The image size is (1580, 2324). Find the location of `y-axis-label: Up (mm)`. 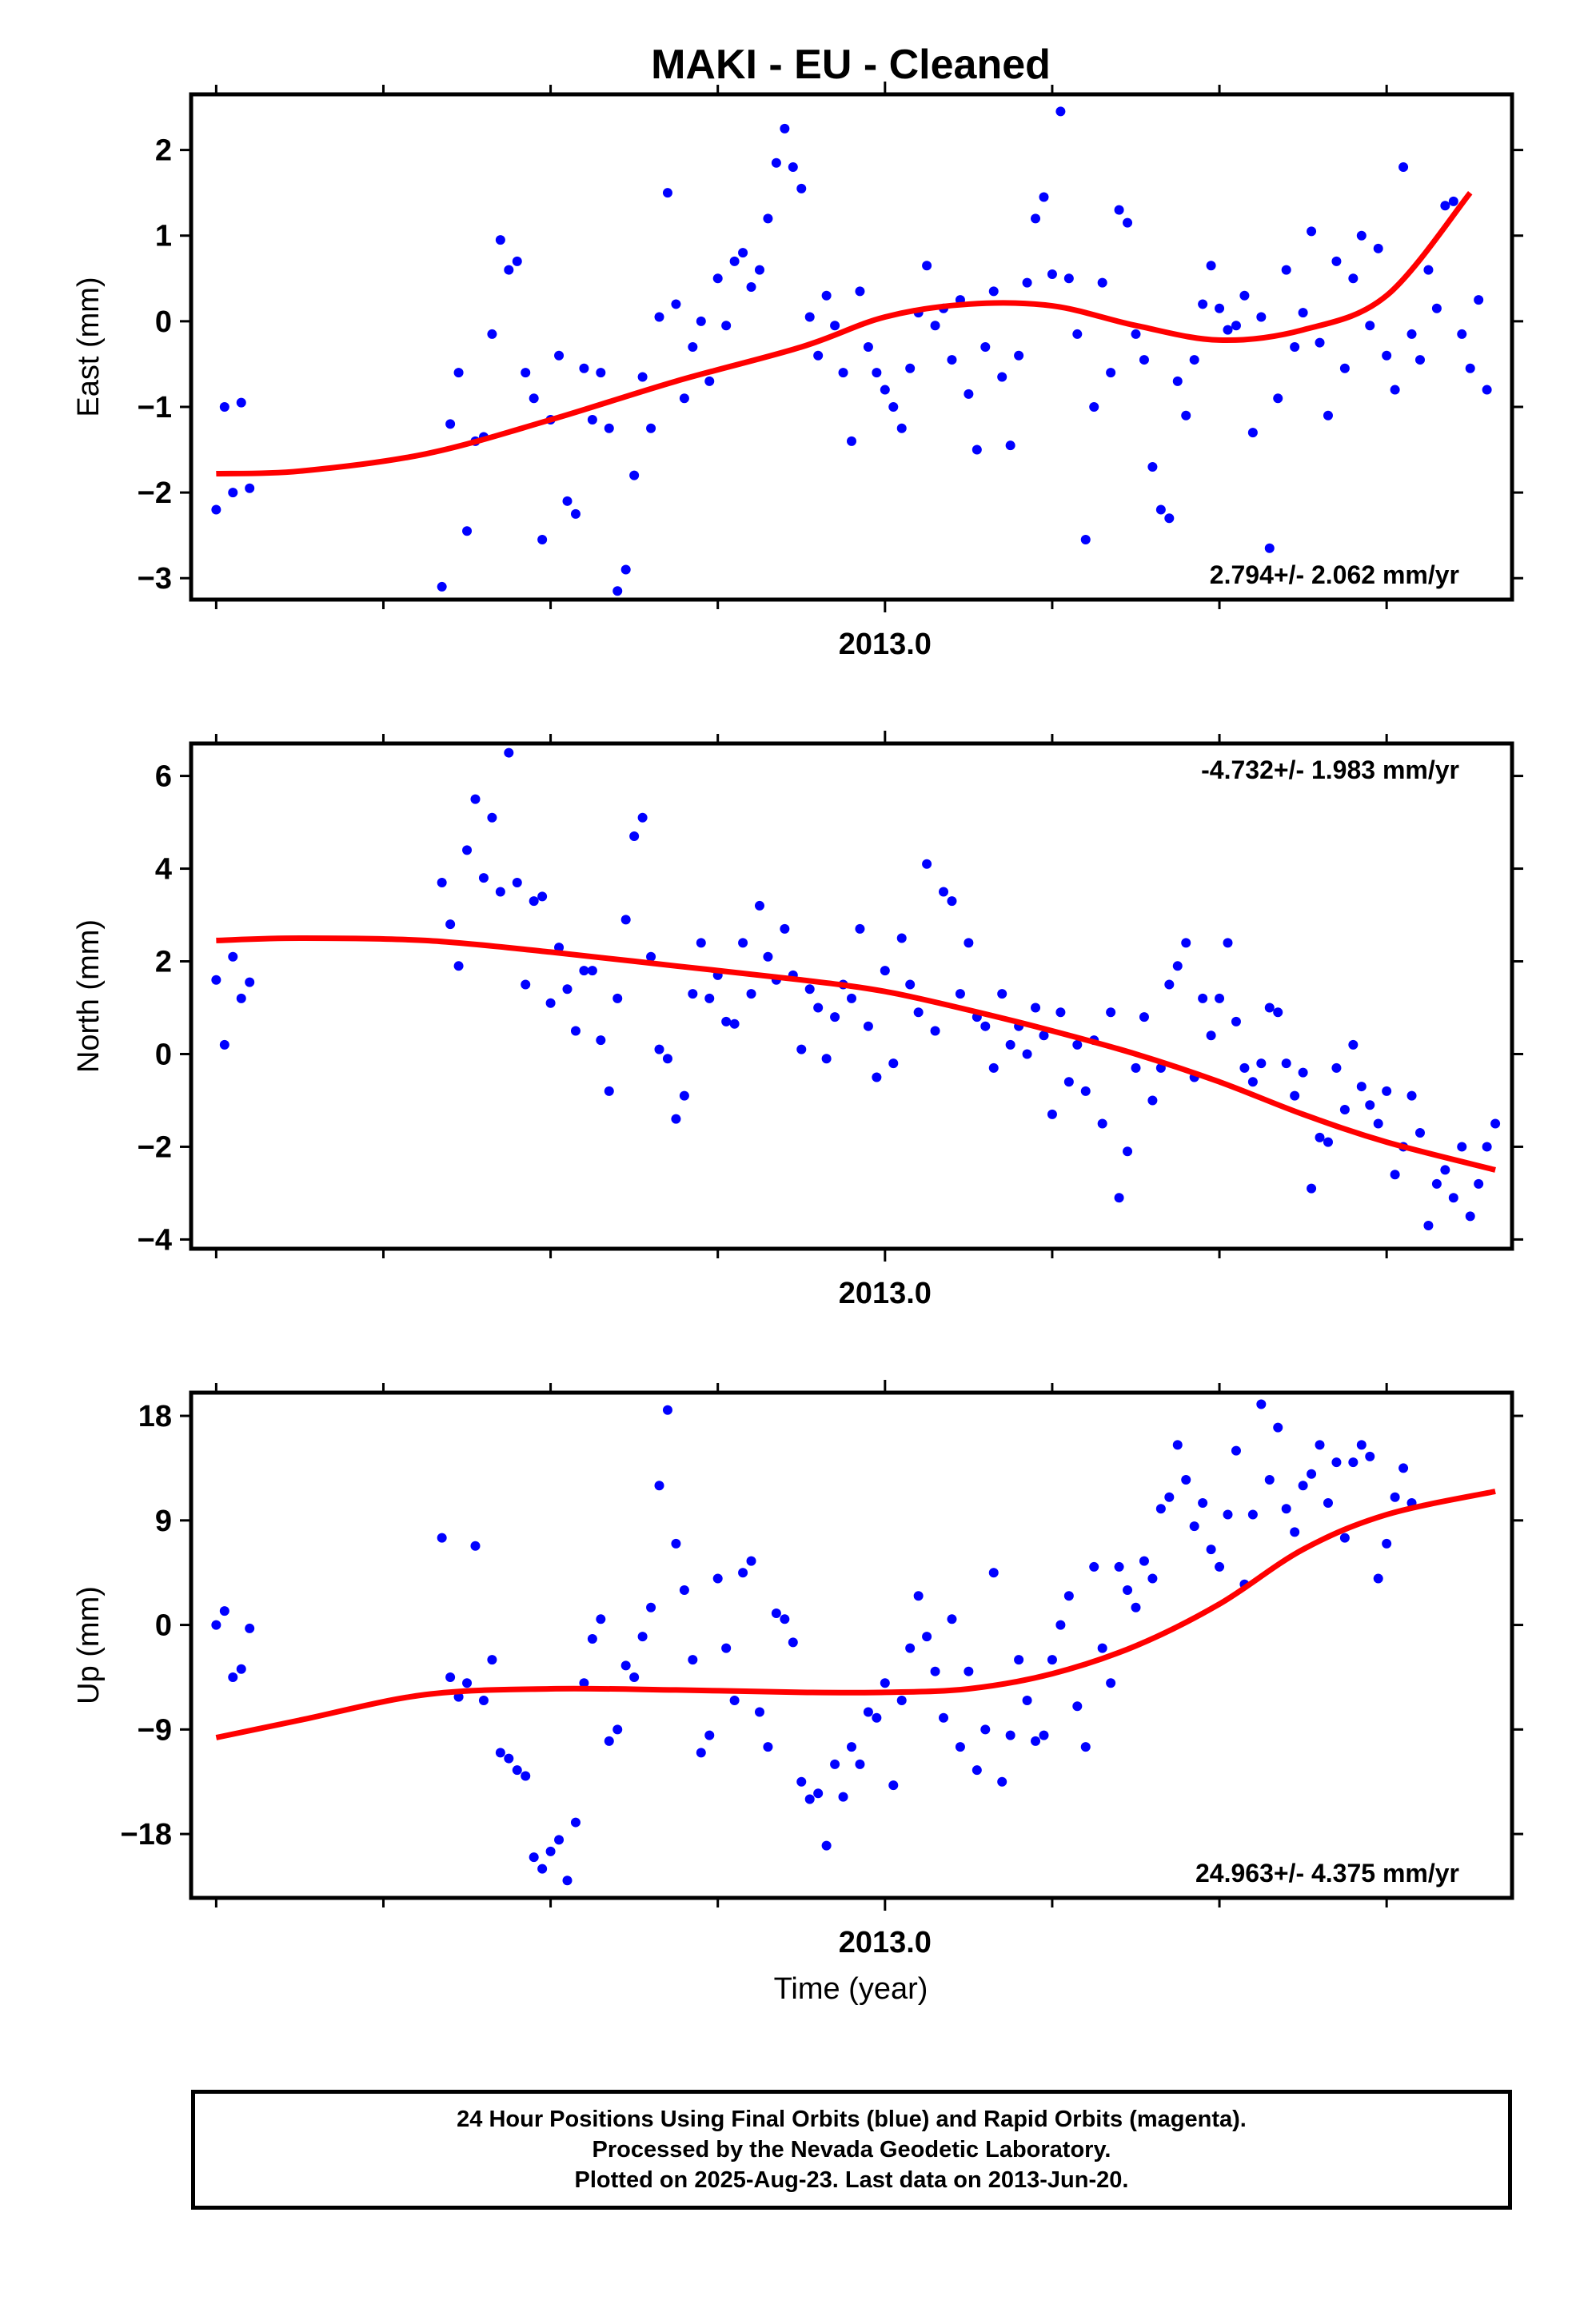

y-axis-label: Up (mm) is located at coordinates (89, 1645).